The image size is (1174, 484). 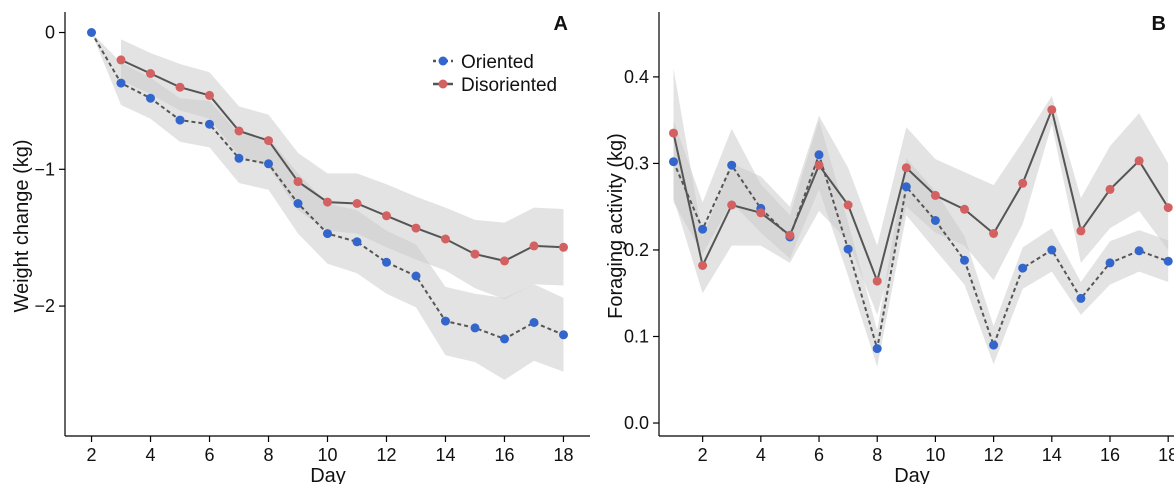 I want to click on panel-b-y-tick-label: 0.2, so click(x=636, y=250).